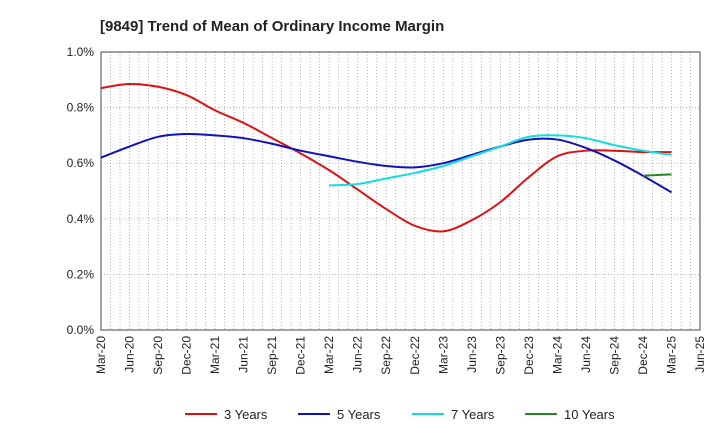 Image resolution: width=720 pixels, height=440 pixels. I want to click on legend-label: 10 Years, so click(589, 414).